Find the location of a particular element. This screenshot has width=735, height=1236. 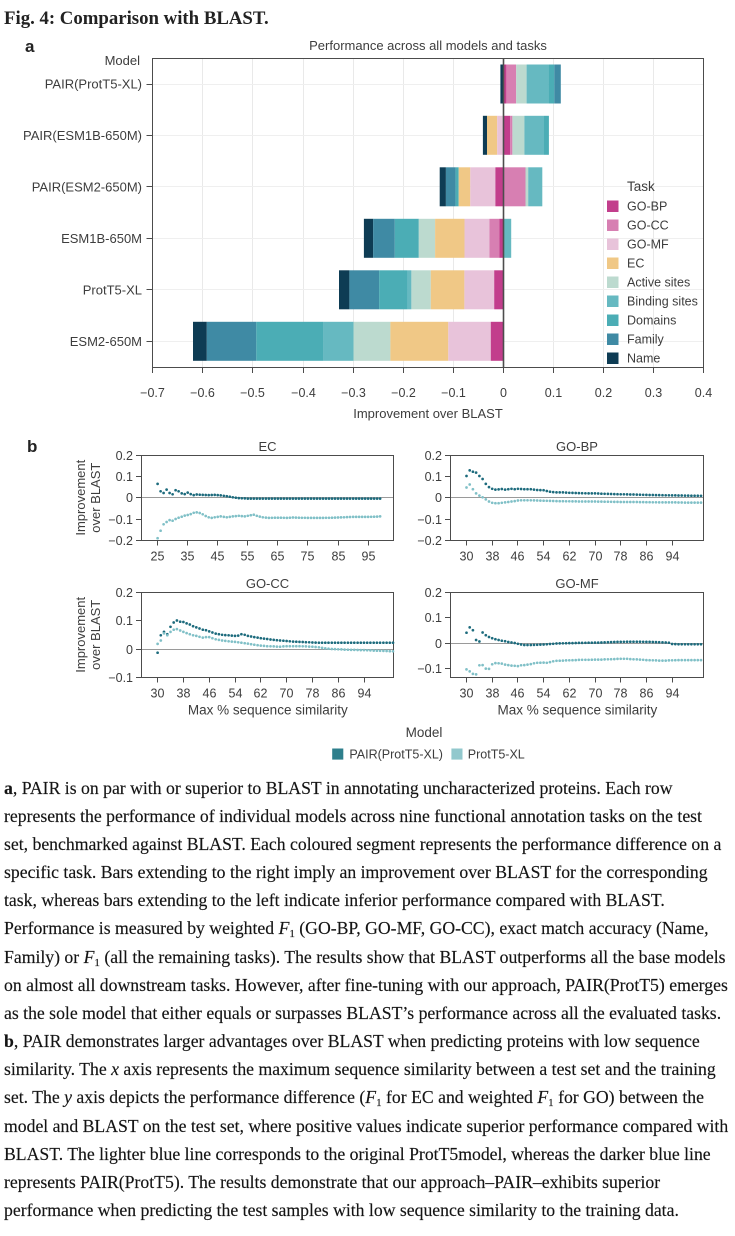

svg-text: Domains is located at coordinates (651, 321).